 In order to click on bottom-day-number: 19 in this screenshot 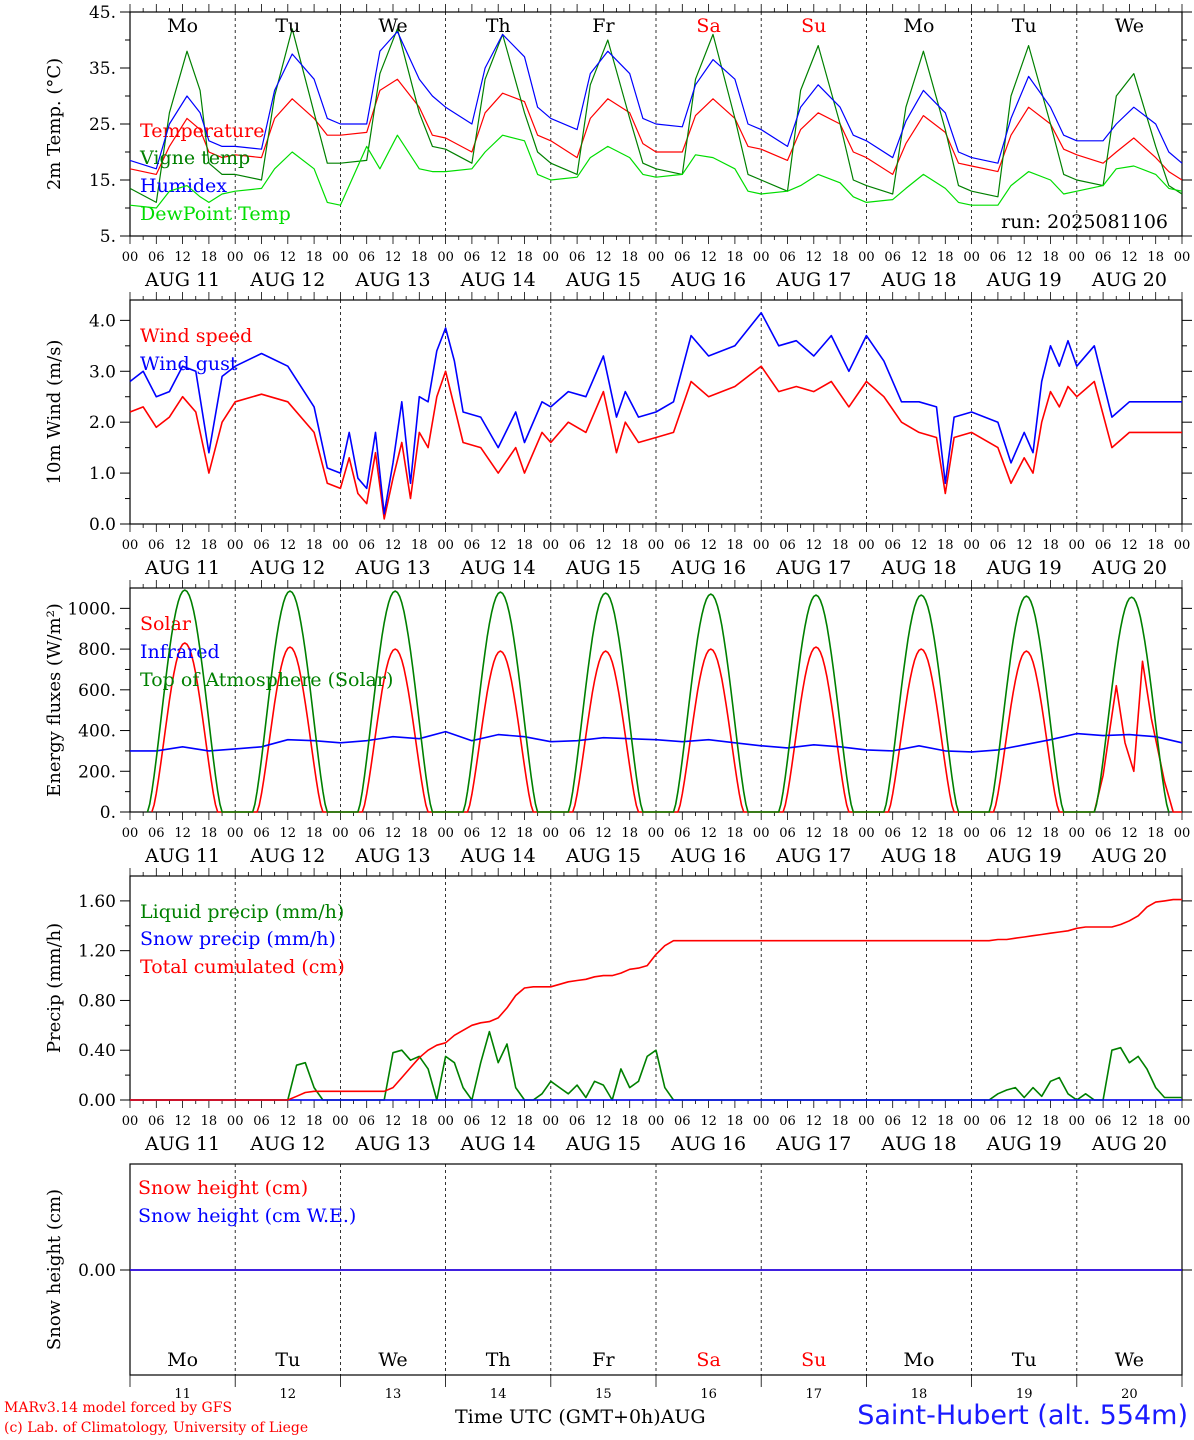, I will do `click(1024, 1394)`.